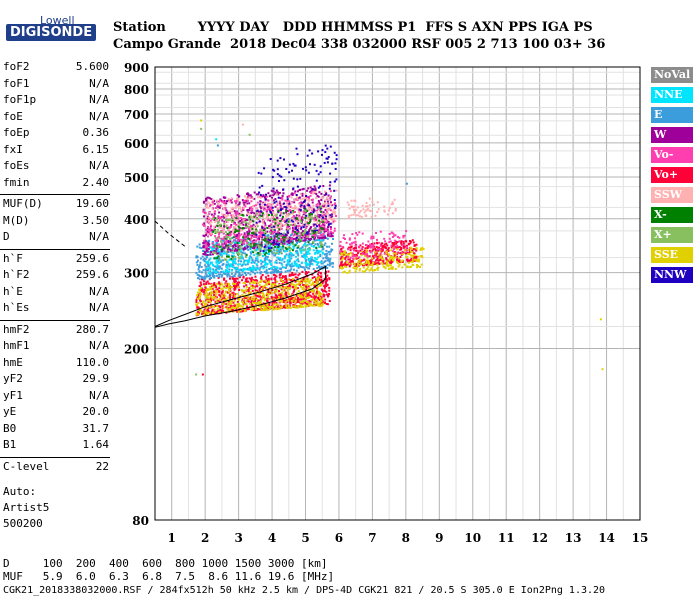 This screenshot has height=600, width=700. I want to click on param-value: 6.15, so click(96, 149).